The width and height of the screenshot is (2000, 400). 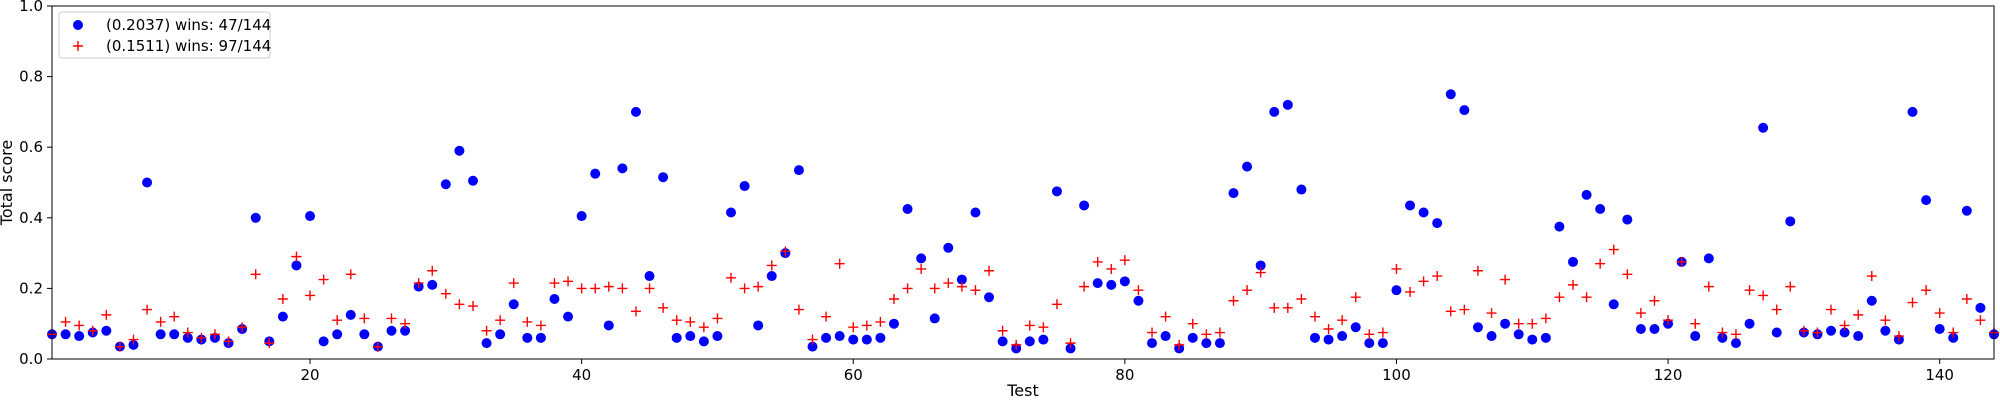 I want to click on x-tick-label: 60, so click(x=853, y=375).